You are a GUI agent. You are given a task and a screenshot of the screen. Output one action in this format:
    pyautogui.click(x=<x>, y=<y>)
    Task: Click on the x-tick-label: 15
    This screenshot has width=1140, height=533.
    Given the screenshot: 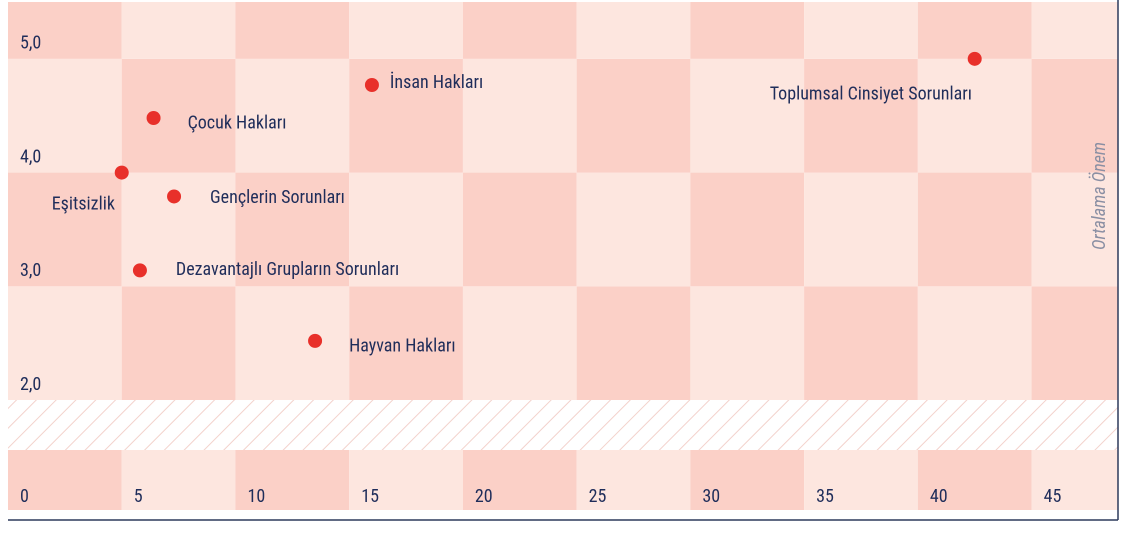 What is the action you would take?
    pyautogui.click(x=370, y=496)
    